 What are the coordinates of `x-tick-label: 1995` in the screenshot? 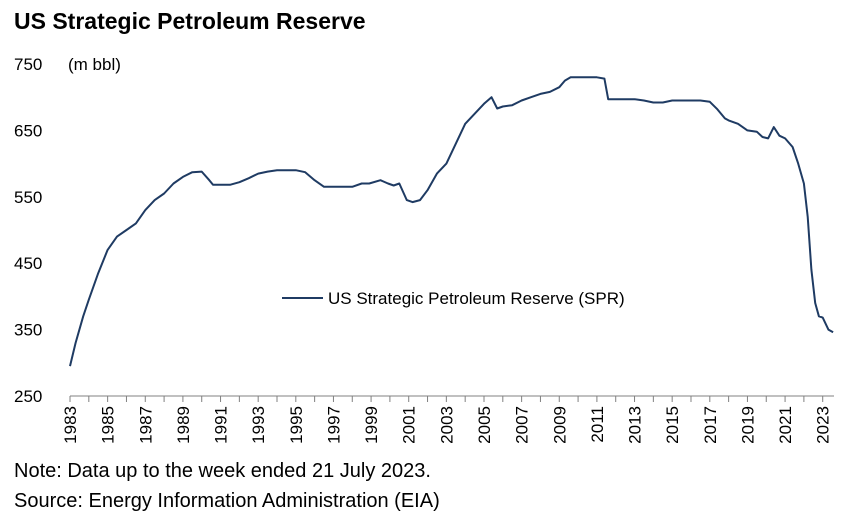 It's located at (296, 425).